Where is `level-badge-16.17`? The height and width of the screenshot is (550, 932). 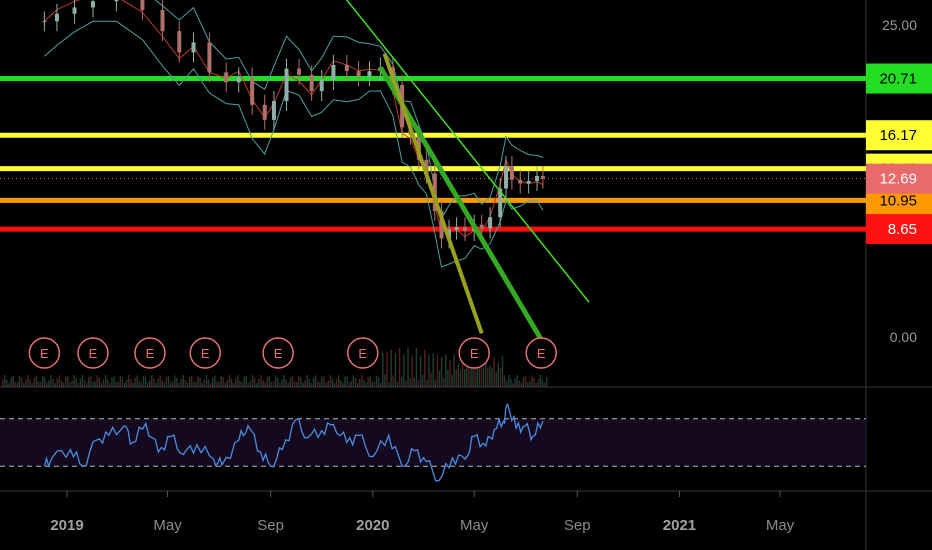 level-badge-16.17 is located at coordinates (899, 135).